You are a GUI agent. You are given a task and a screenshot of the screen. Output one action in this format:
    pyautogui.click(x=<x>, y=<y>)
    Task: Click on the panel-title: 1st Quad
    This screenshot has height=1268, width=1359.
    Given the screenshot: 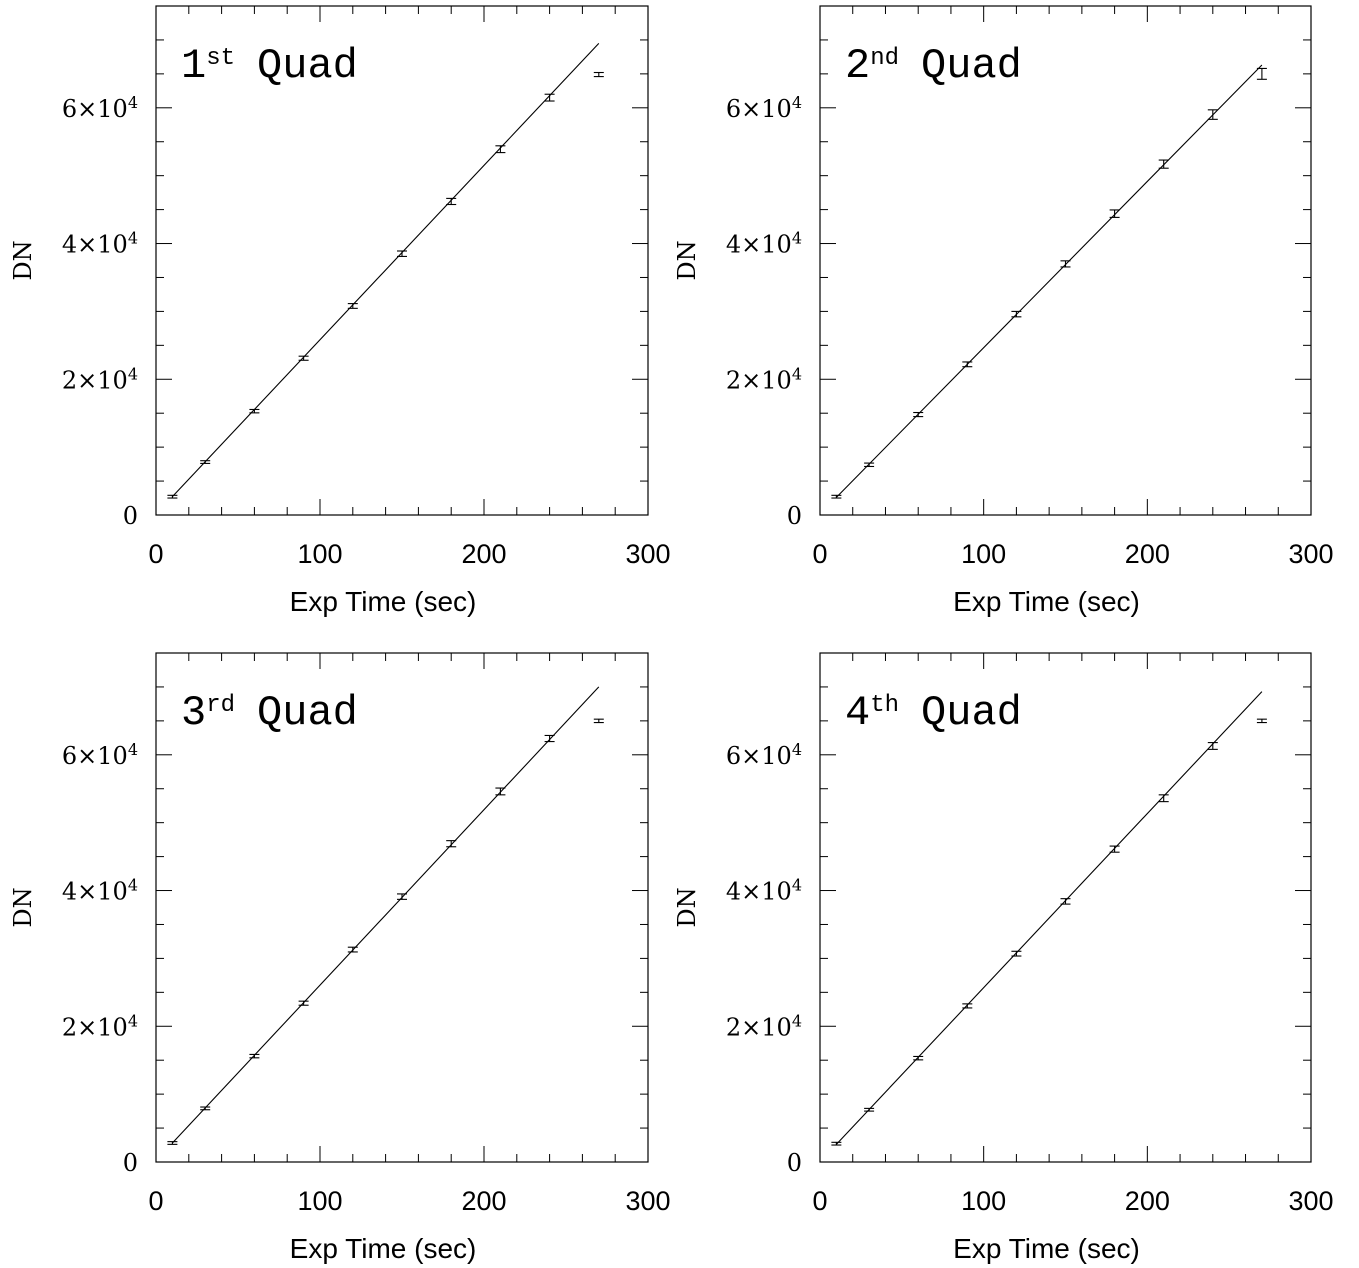 What is the action you would take?
    pyautogui.click(x=269, y=66)
    